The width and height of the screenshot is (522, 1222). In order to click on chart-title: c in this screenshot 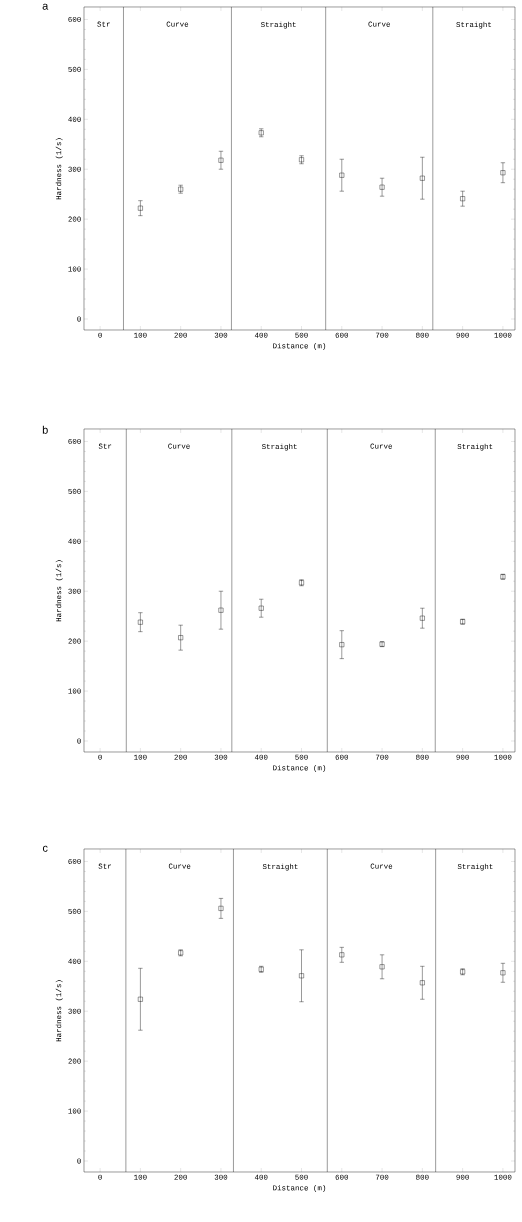, I will do `click(45, 848)`.